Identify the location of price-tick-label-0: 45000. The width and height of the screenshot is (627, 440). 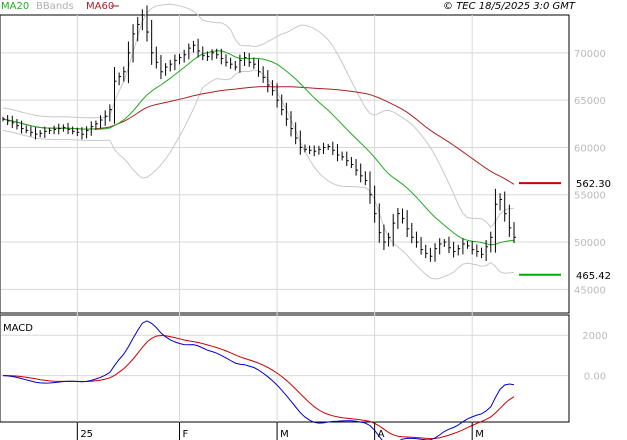
(590, 290).